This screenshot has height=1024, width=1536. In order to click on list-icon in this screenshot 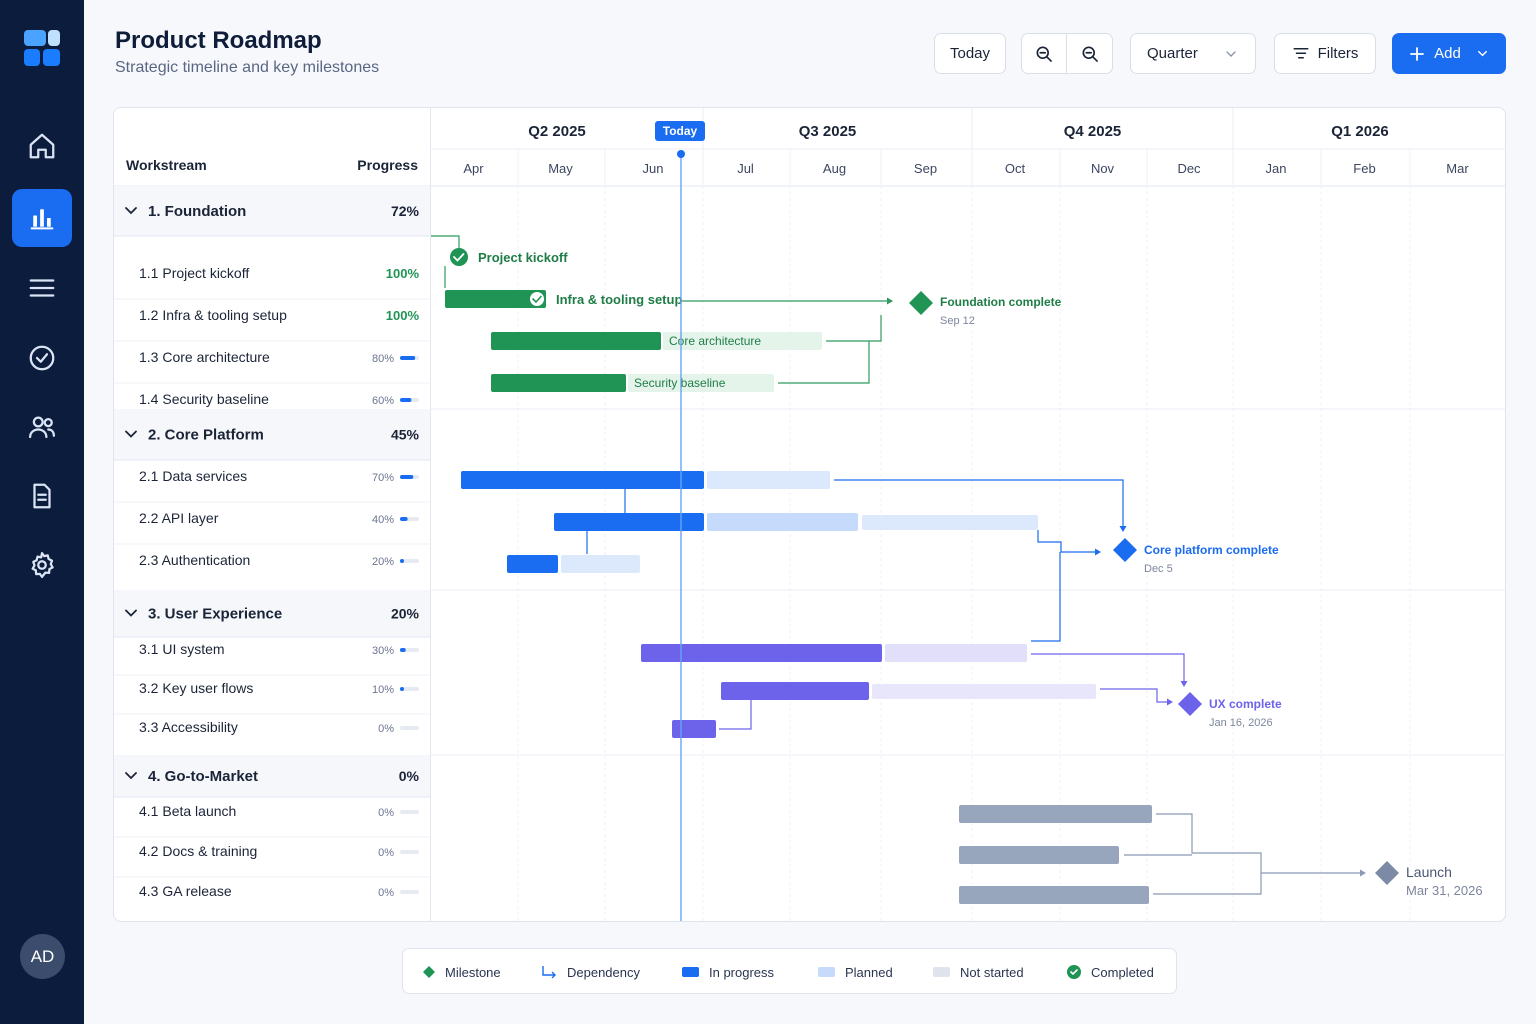, I will do `click(42, 288)`.